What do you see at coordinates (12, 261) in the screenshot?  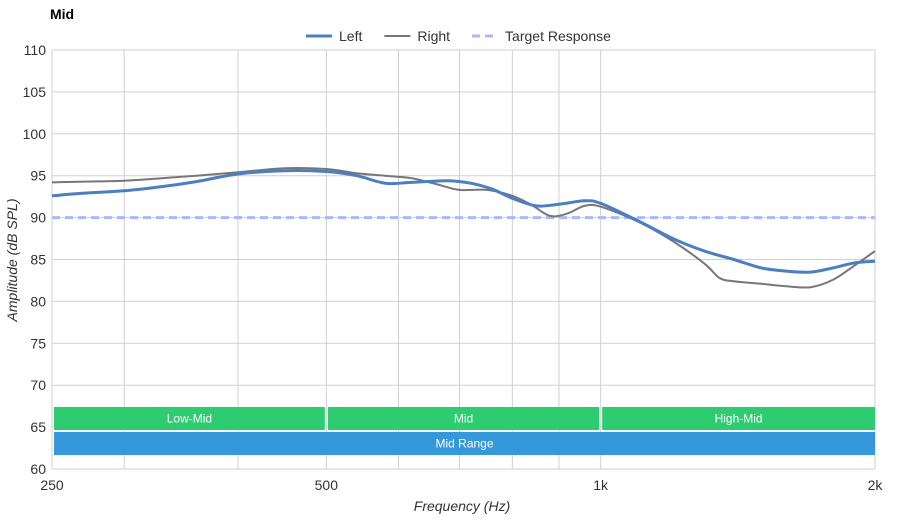 I see `y-axis-label: Amplitude (dB SPL)` at bounding box center [12, 261].